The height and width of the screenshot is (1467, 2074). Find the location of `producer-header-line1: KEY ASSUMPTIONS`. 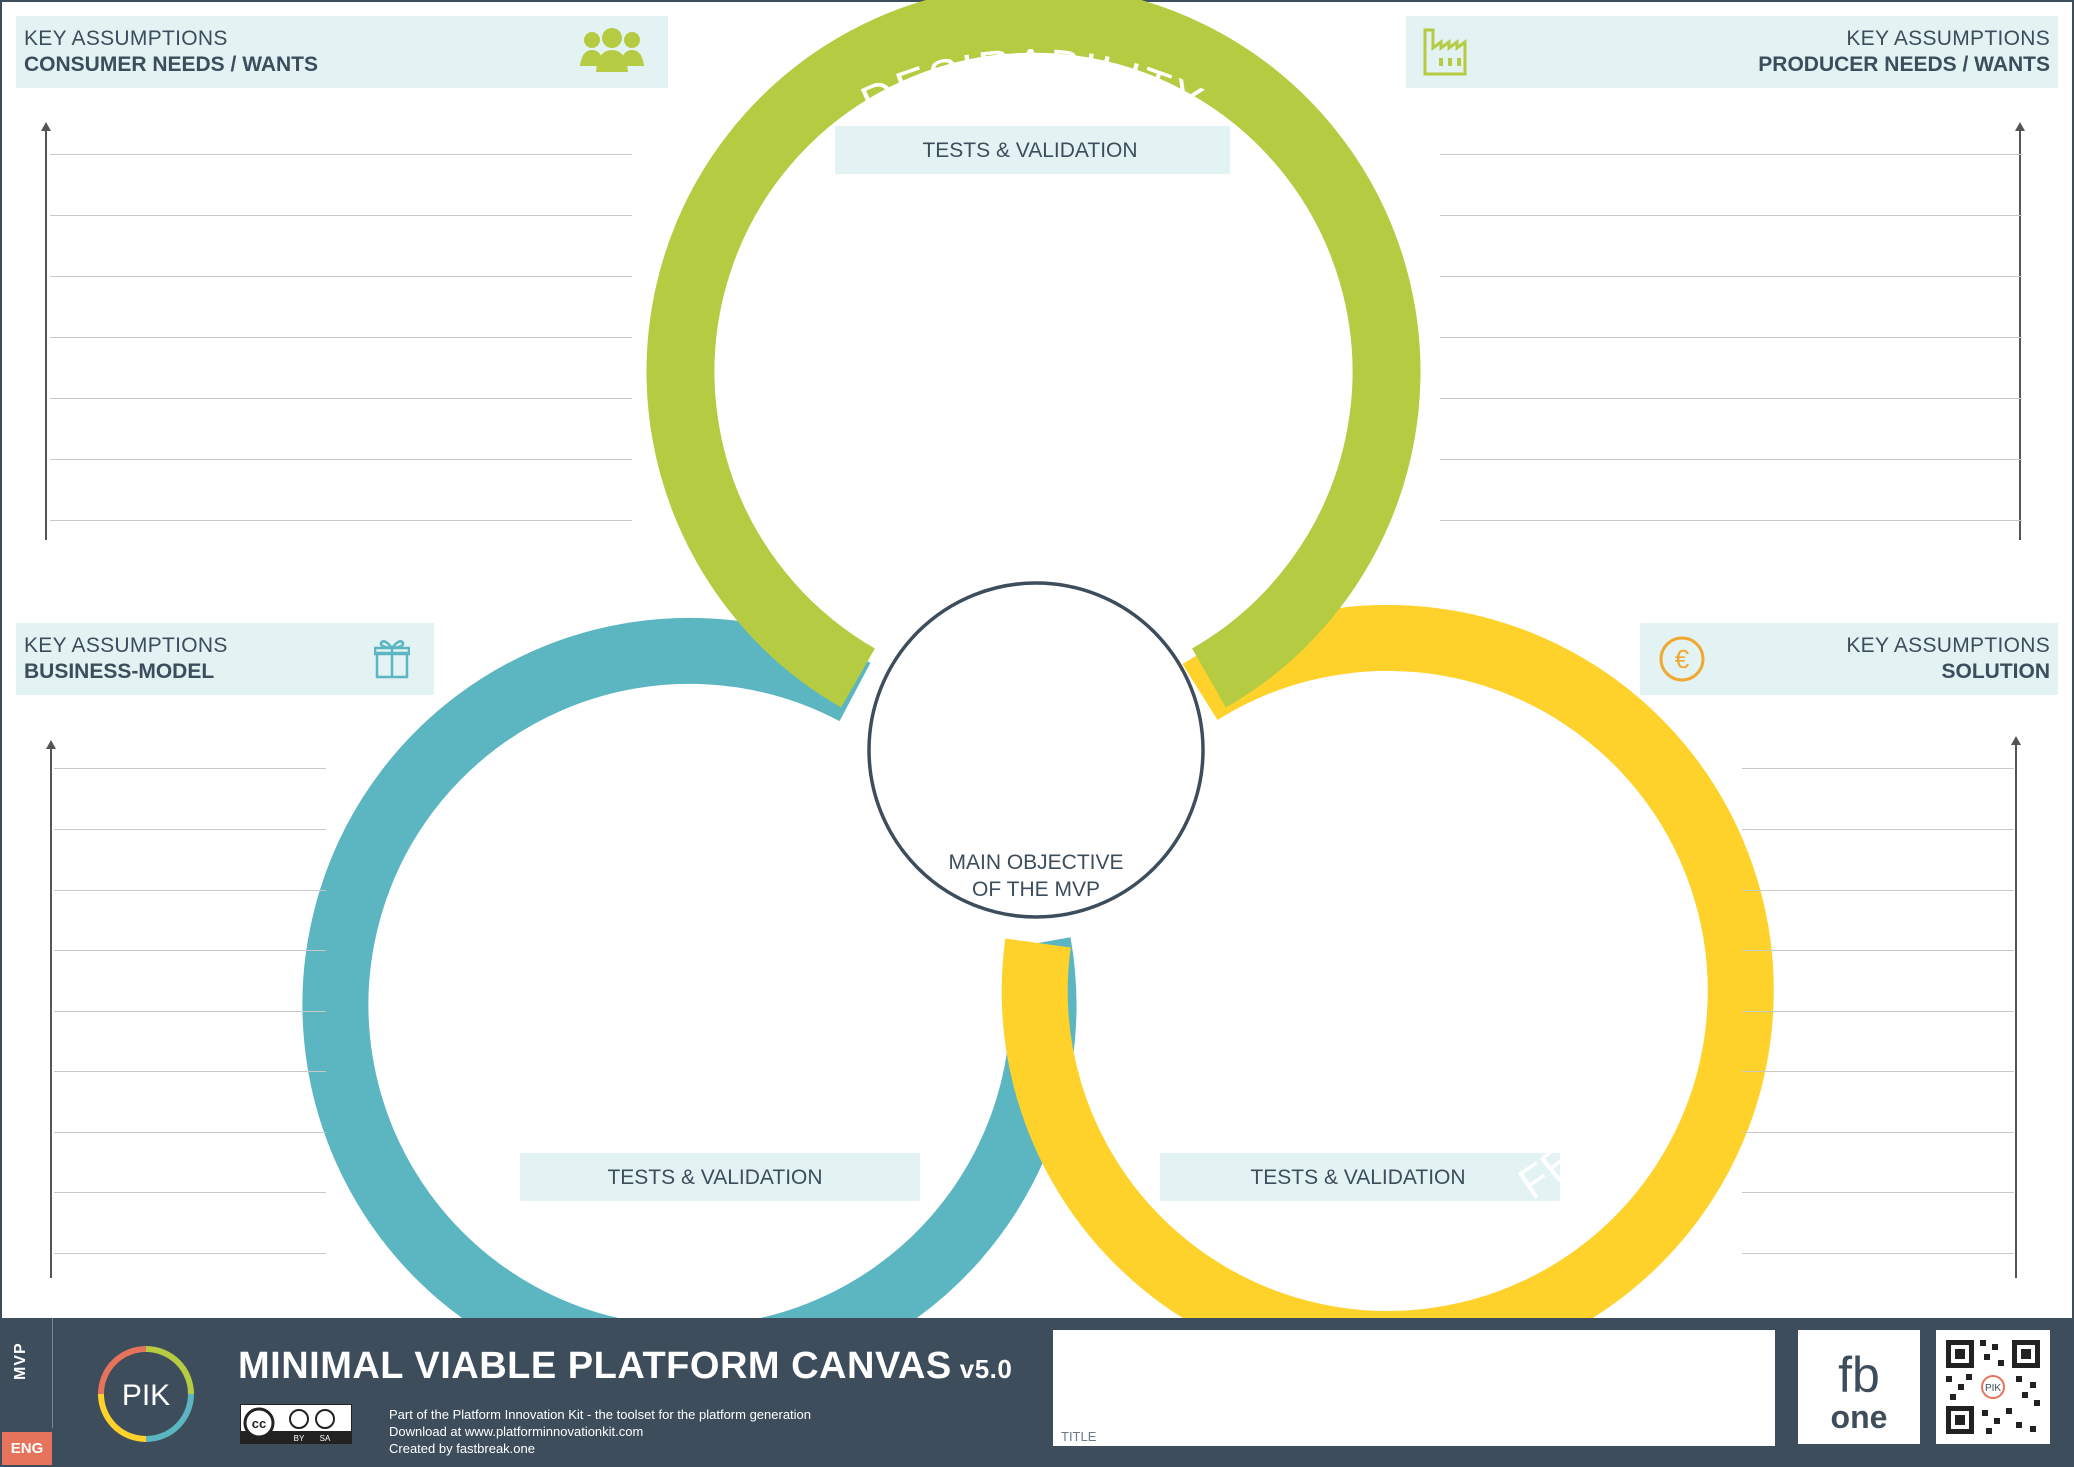

producer-header-line1: KEY ASSUMPTIONS is located at coordinates (1948, 38).